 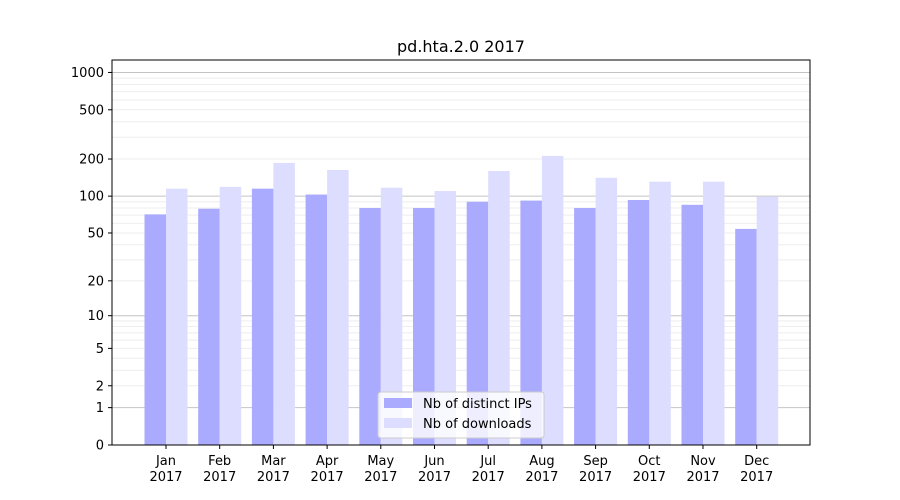 What do you see at coordinates (165, 461) in the screenshot?
I see `x-tick-label-month: Jan` at bounding box center [165, 461].